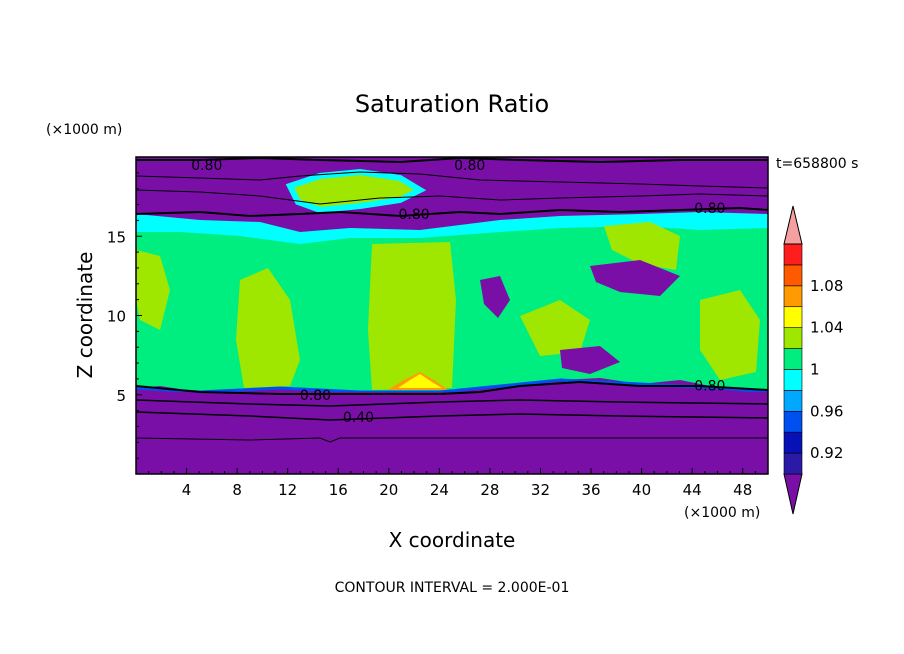  I want to click on colorbar: 0.92 0.96 1 1.04 1.08, so click(813, 360).